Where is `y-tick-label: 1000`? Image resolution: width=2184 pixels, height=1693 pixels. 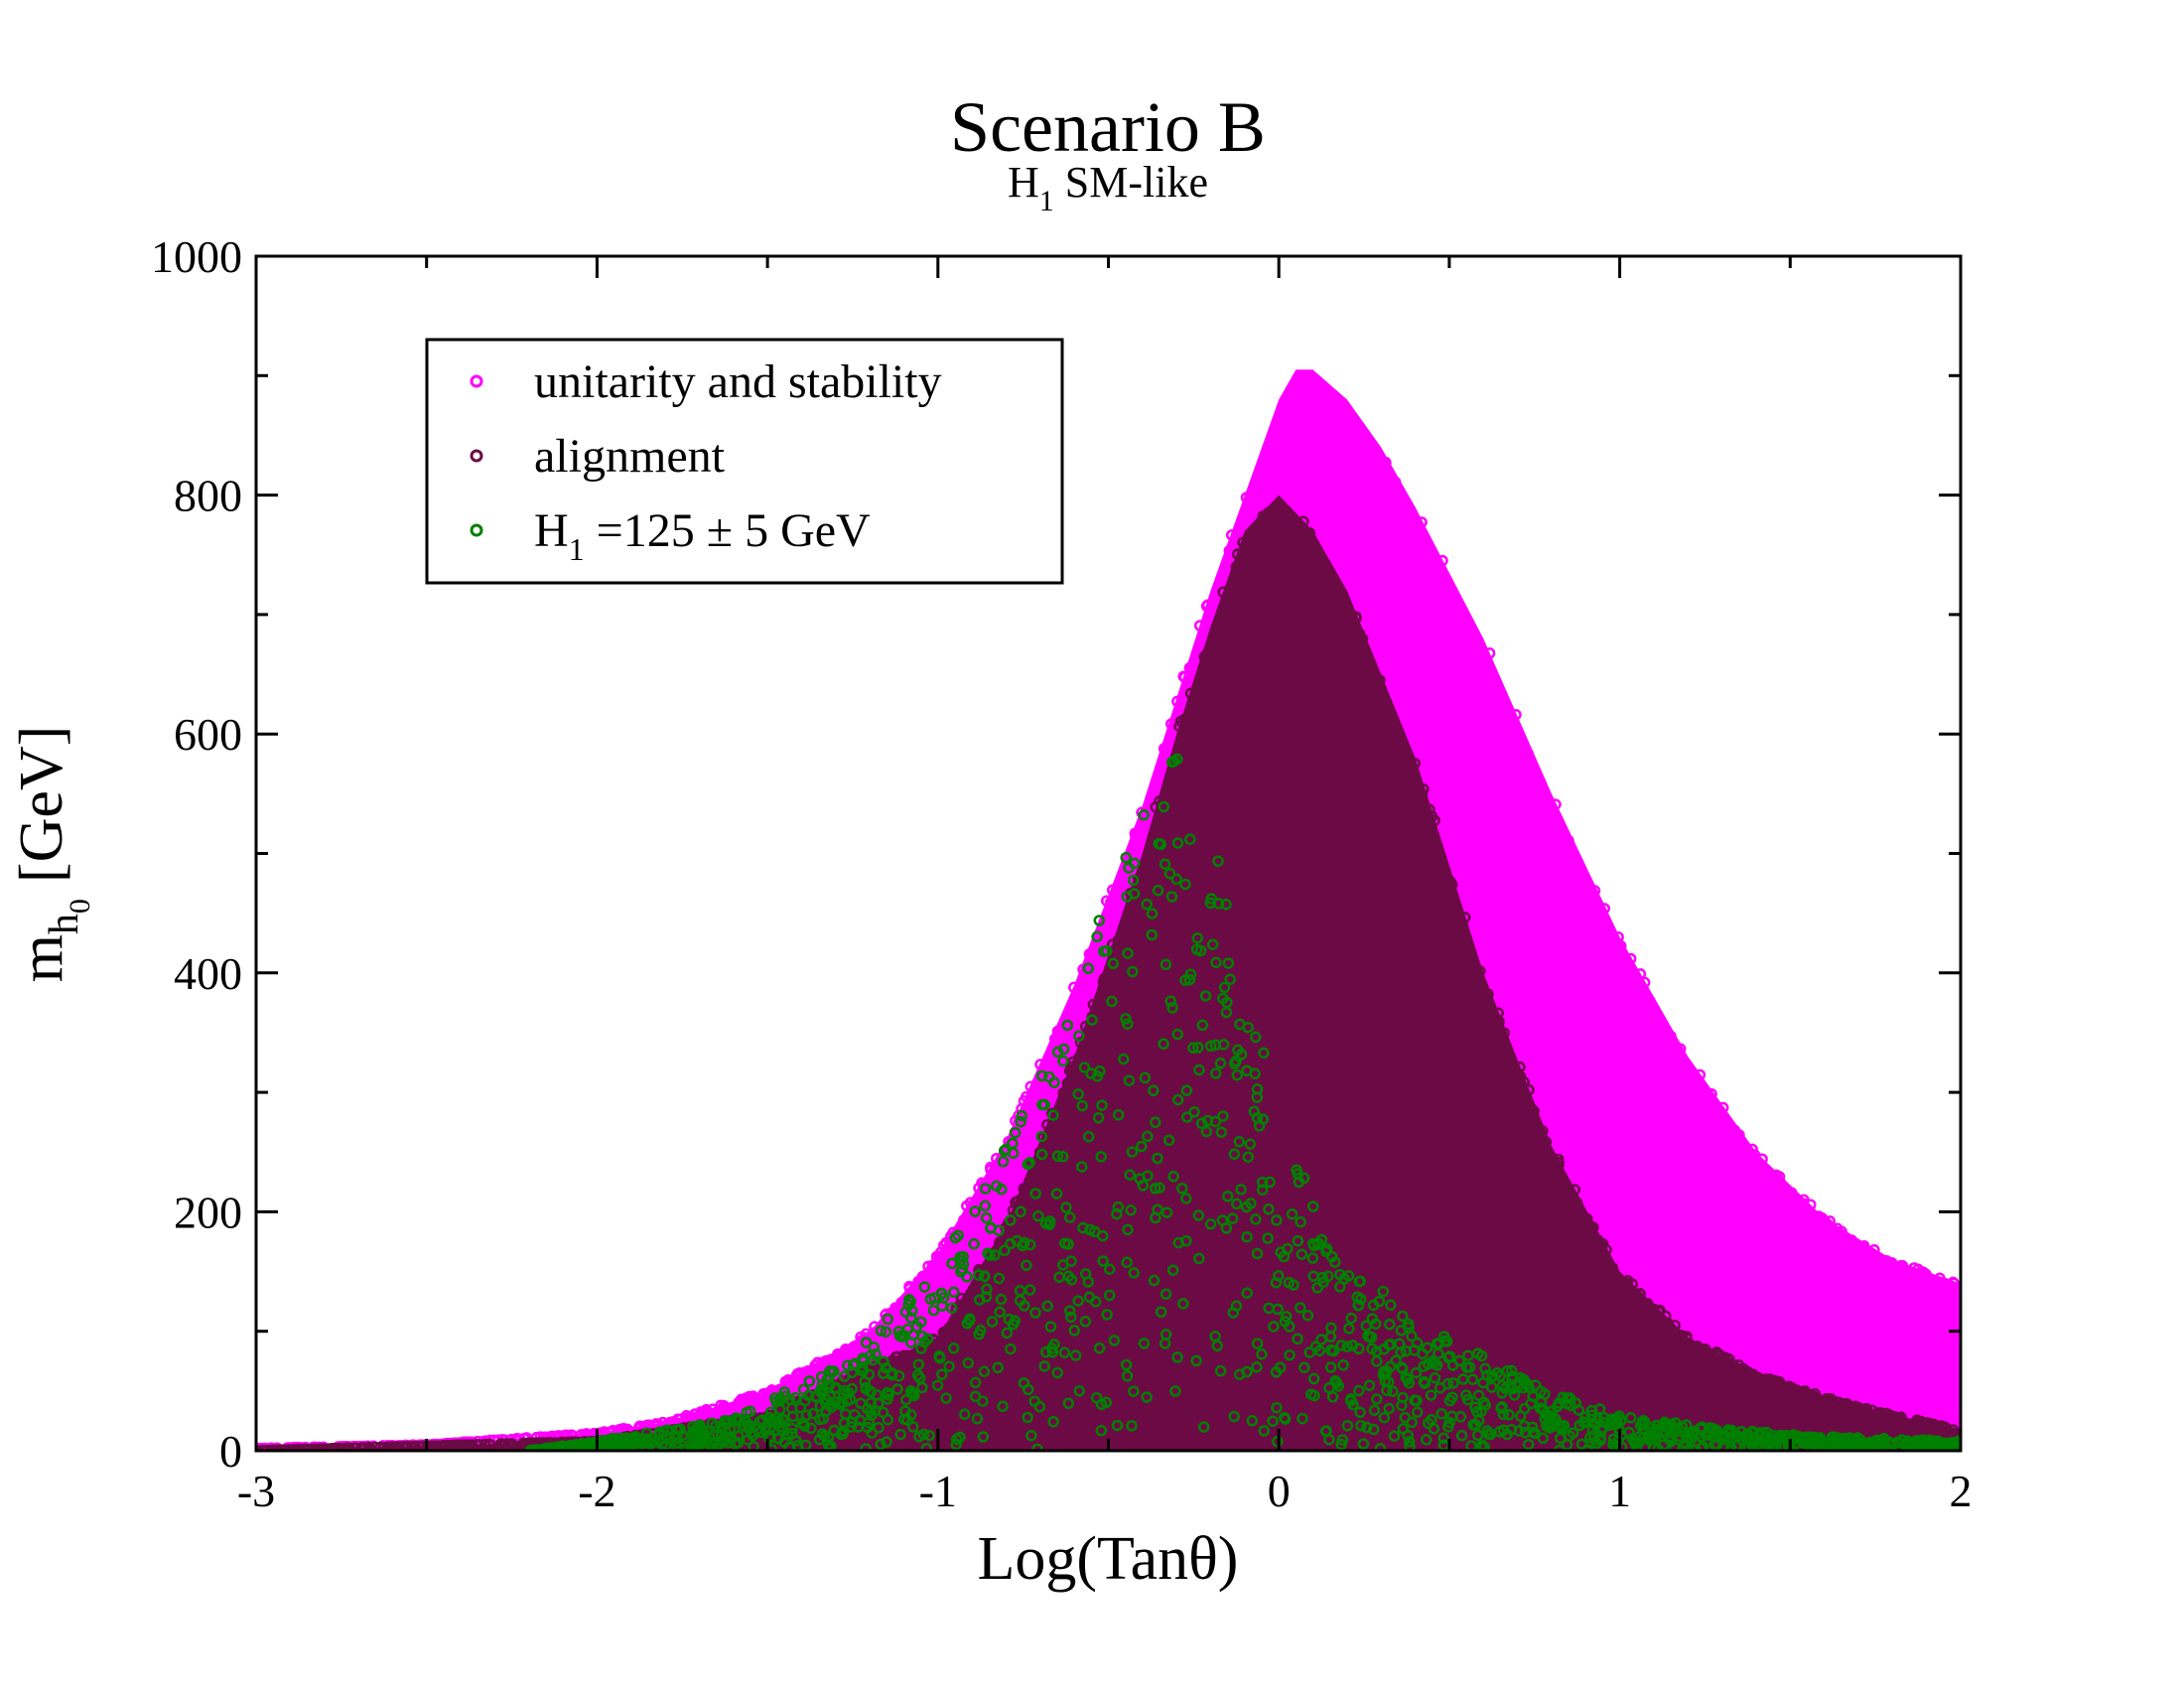
y-tick-label: 1000 is located at coordinates (196, 256).